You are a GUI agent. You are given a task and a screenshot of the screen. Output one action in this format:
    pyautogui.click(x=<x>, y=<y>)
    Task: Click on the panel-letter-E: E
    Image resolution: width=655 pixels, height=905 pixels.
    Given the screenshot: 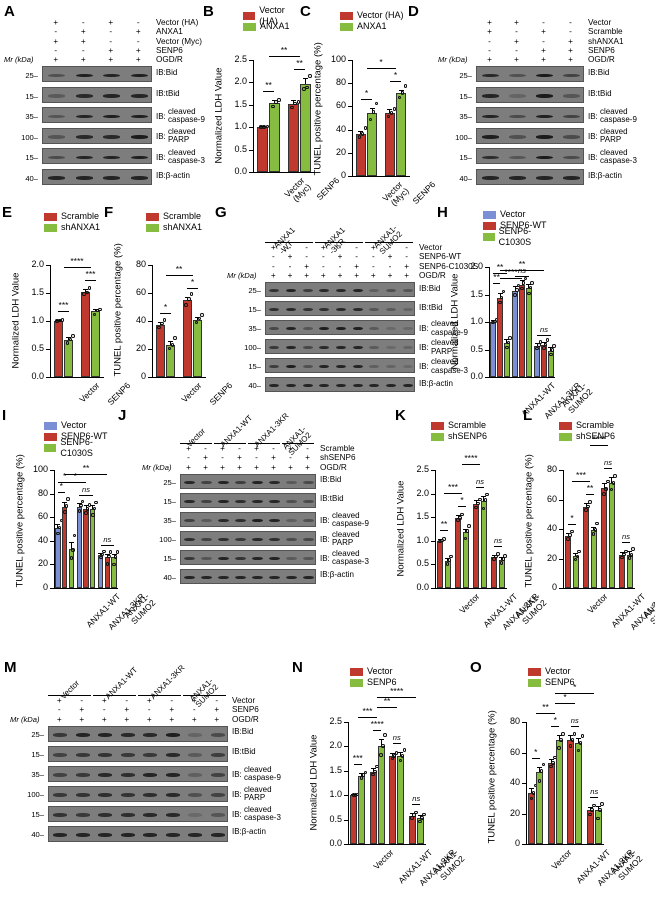 What is the action you would take?
    pyautogui.click(x=7, y=212)
    